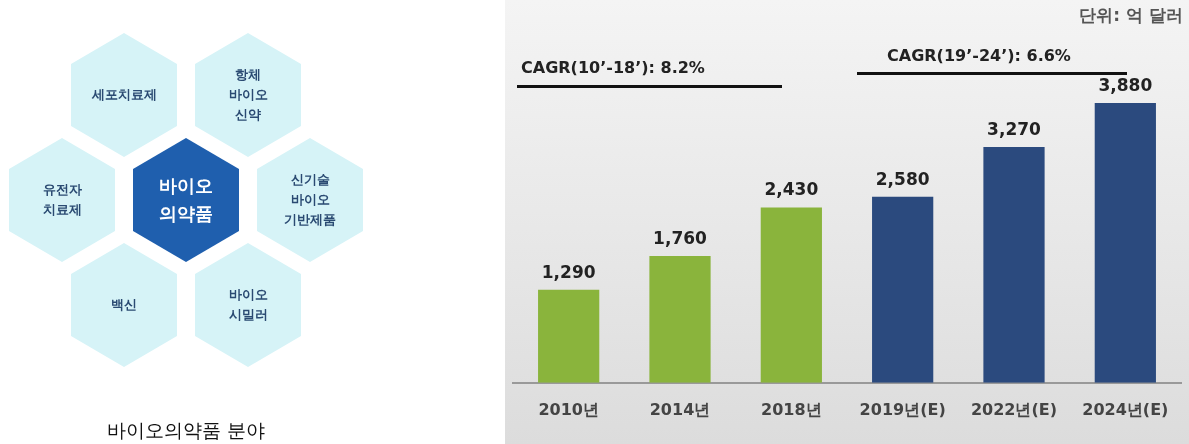 This screenshot has width=1189, height=444. I want to click on text: 백신, so click(124, 305).